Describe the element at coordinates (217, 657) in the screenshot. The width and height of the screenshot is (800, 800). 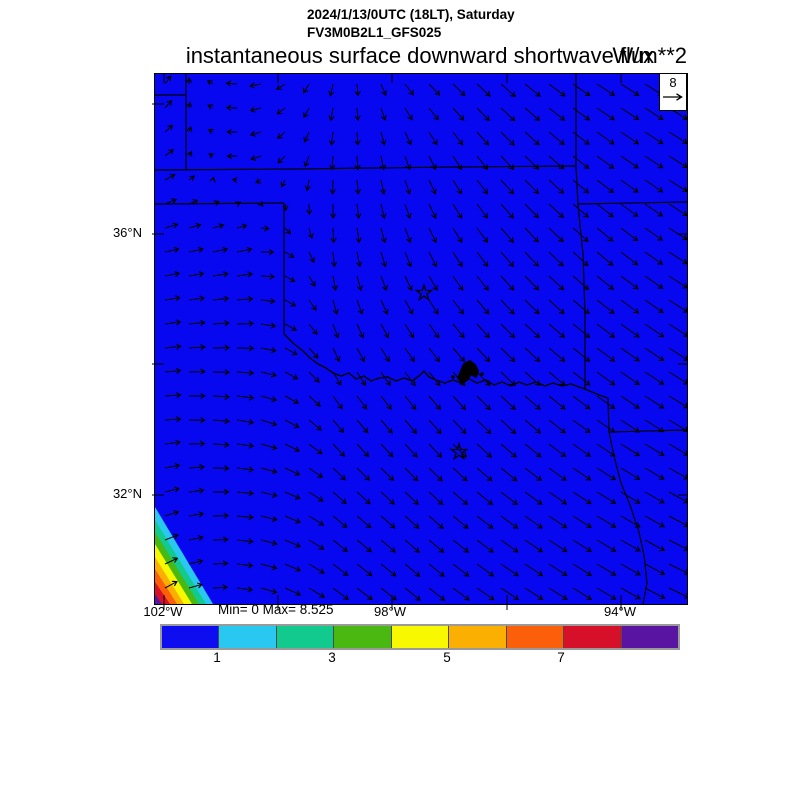
I see `colorbar-tick-label: 1` at that location.